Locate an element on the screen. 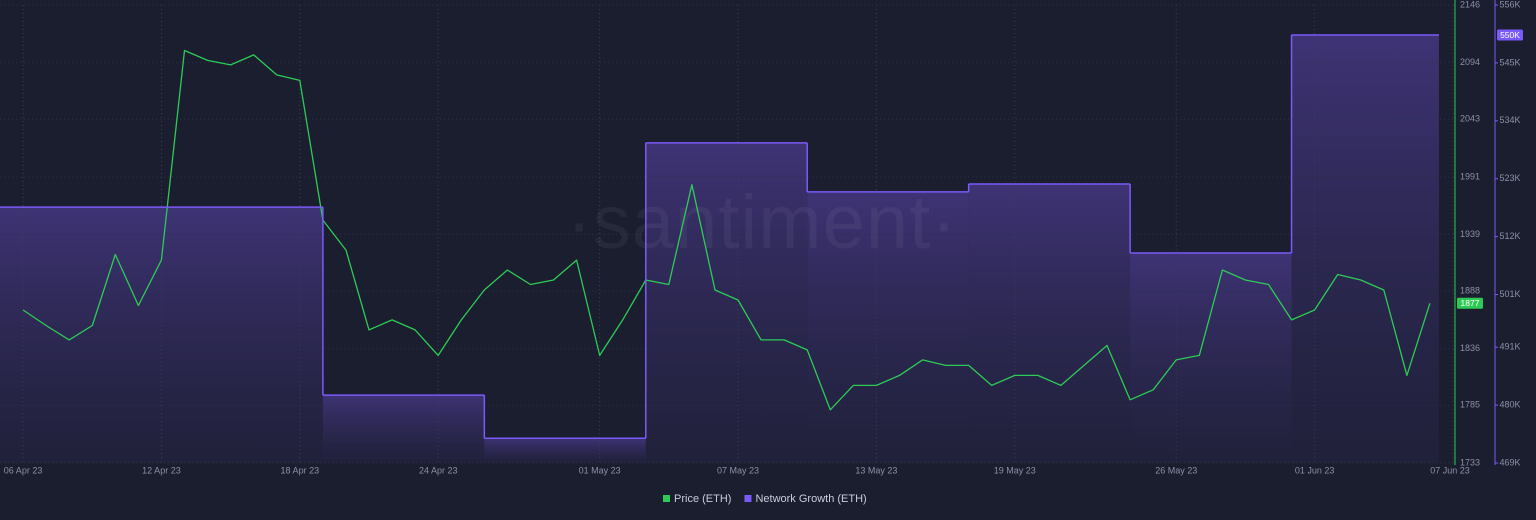 This screenshot has height=520, width=1536. y2-tick-label: 469K is located at coordinates (1509, 462).